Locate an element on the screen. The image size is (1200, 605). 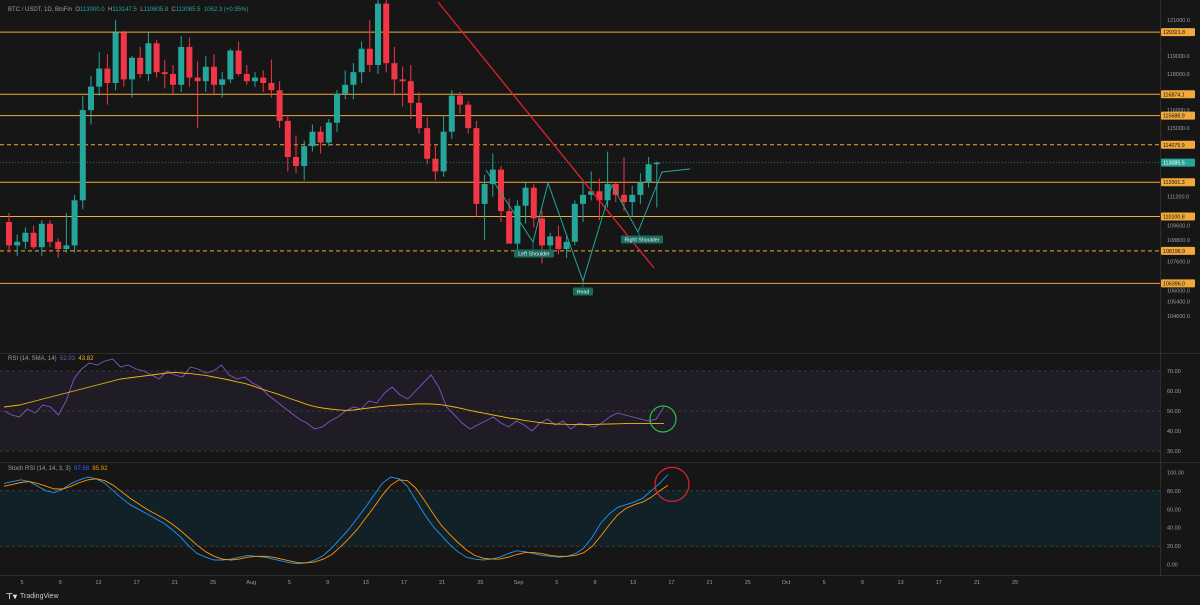
price-tick-label: 106000.0 is located at coordinates (1178, 292).